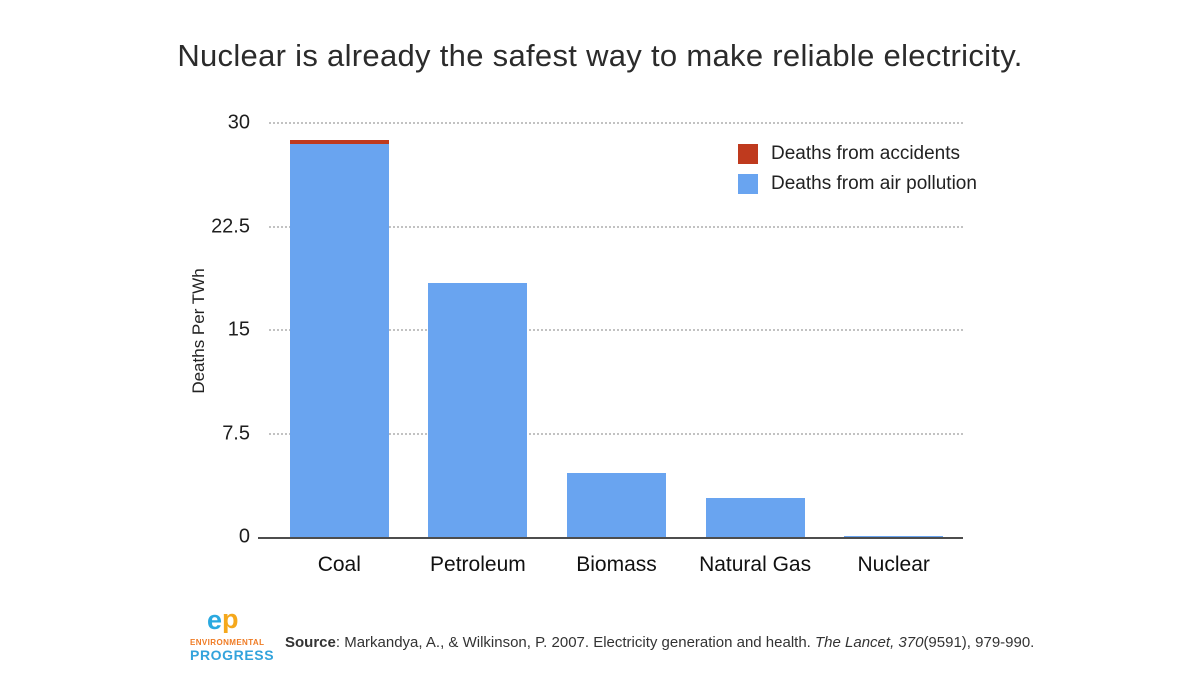 The height and width of the screenshot is (675, 1200). I want to click on y-tick-label-0: 0, so click(244, 536).